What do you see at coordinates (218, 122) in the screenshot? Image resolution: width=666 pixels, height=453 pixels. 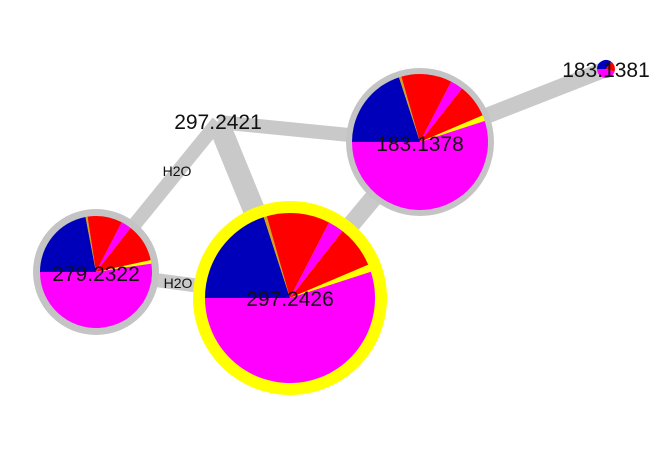 I see `node-label: 297.2421` at bounding box center [218, 122].